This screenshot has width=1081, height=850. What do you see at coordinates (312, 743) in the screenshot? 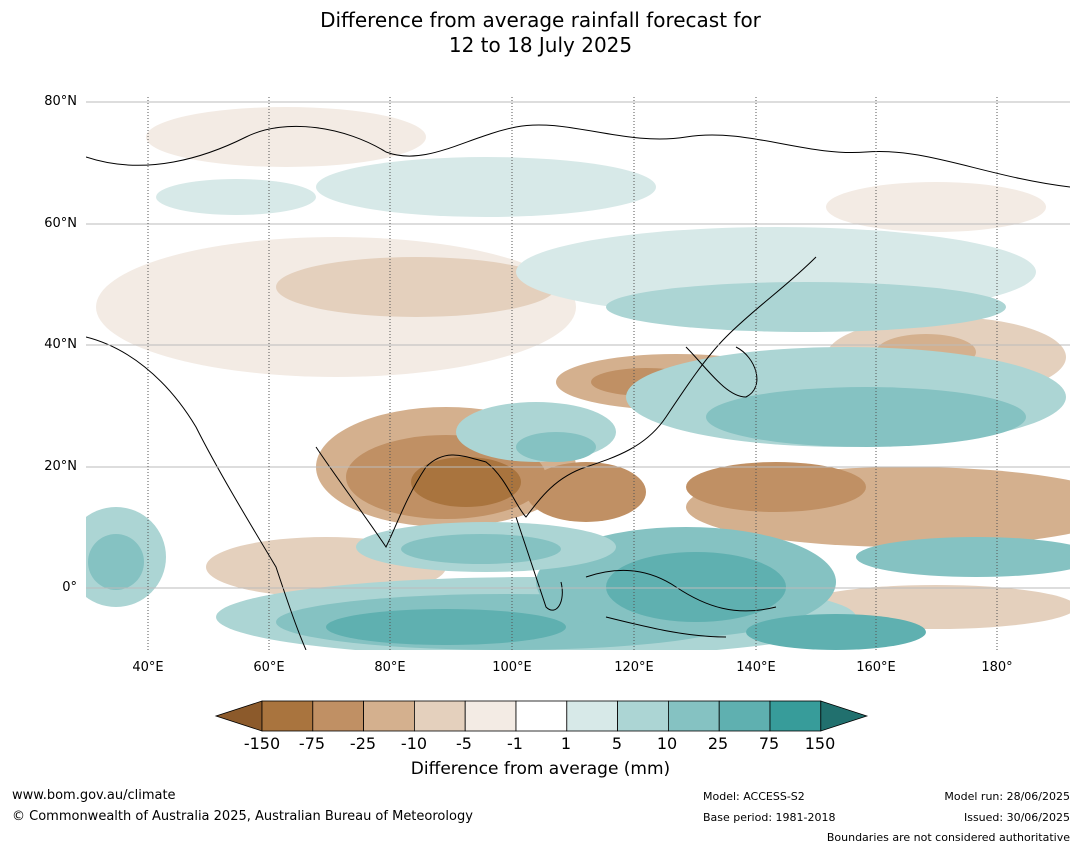
I see `colorbar-tick: -75` at bounding box center [312, 743].